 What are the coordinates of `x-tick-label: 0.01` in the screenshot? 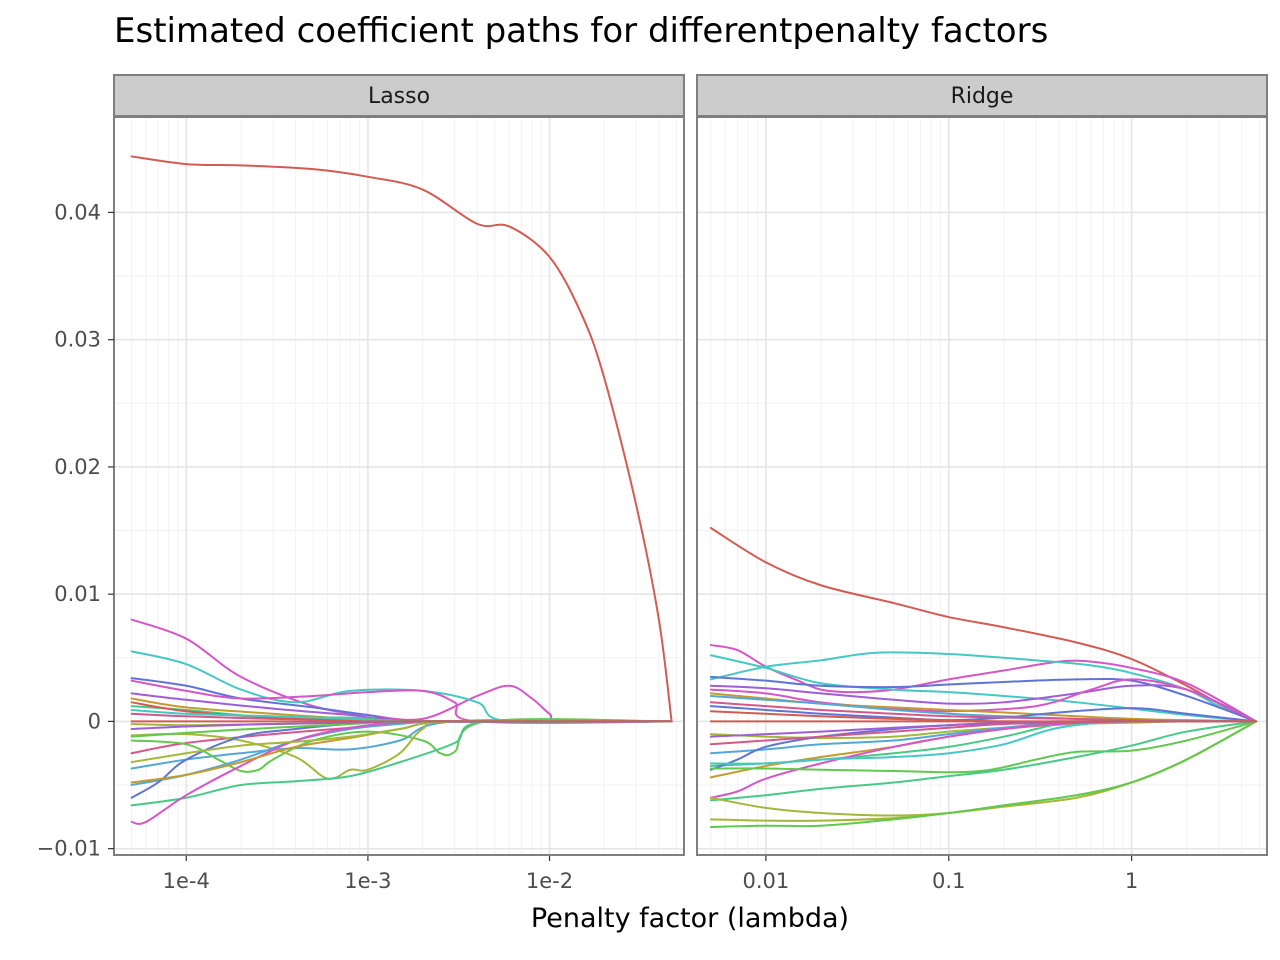 It's located at (766, 881).